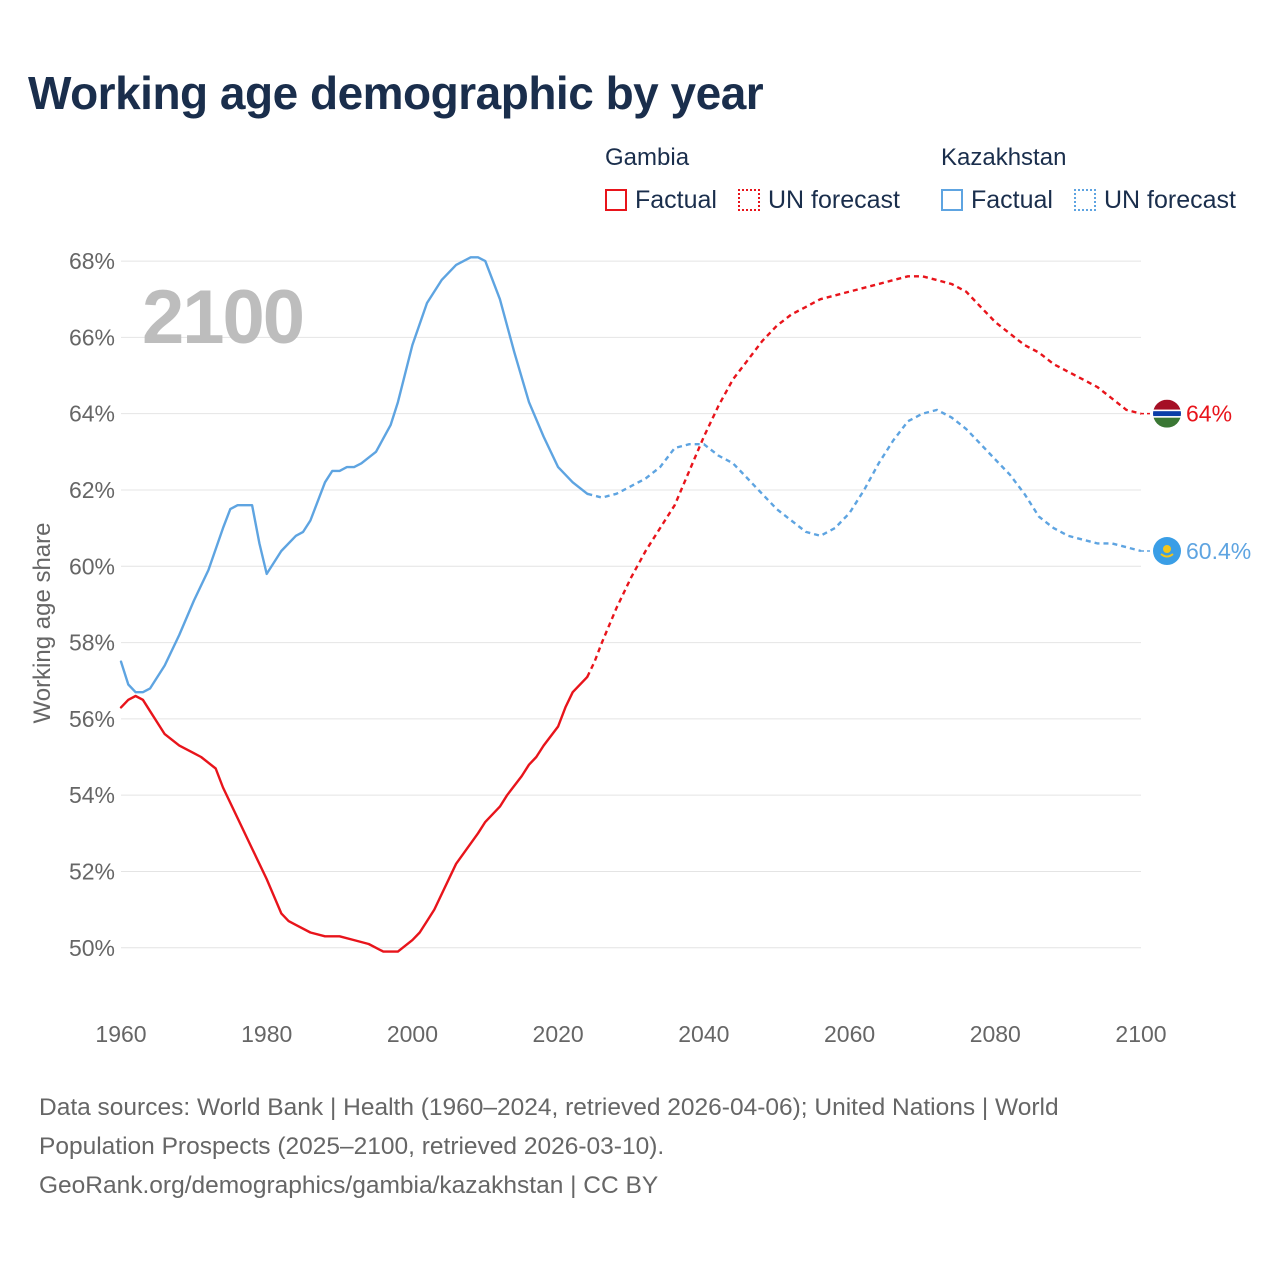 This screenshot has height=1280, width=1280. Describe the element at coordinates (92, 566) in the screenshot. I see `y-tick-label: 60%` at that location.